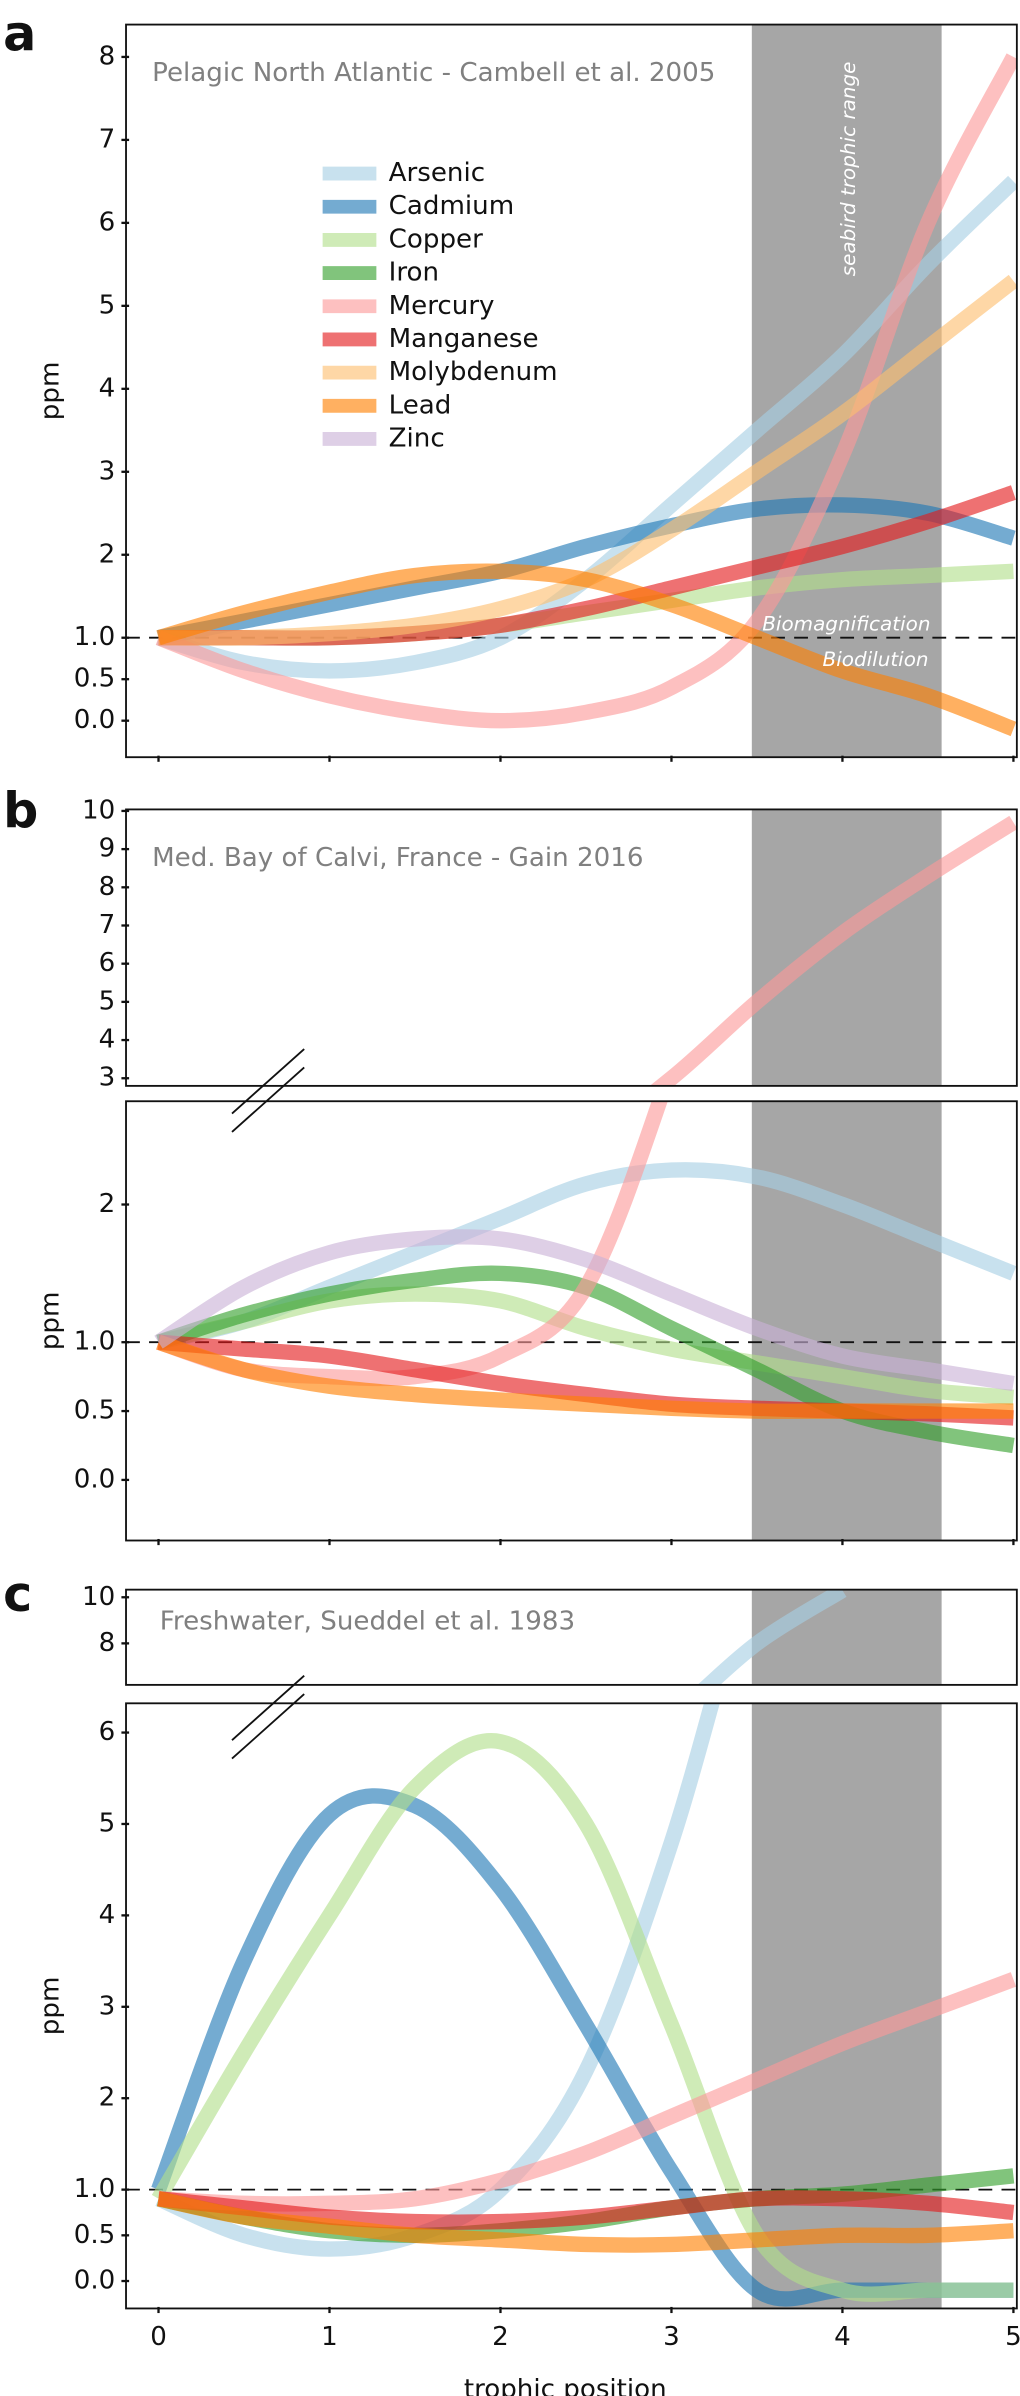 The image size is (1020, 2396). Describe the element at coordinates (876, 659) in the screenshot. I see `annotation: Biodilution` at that location.